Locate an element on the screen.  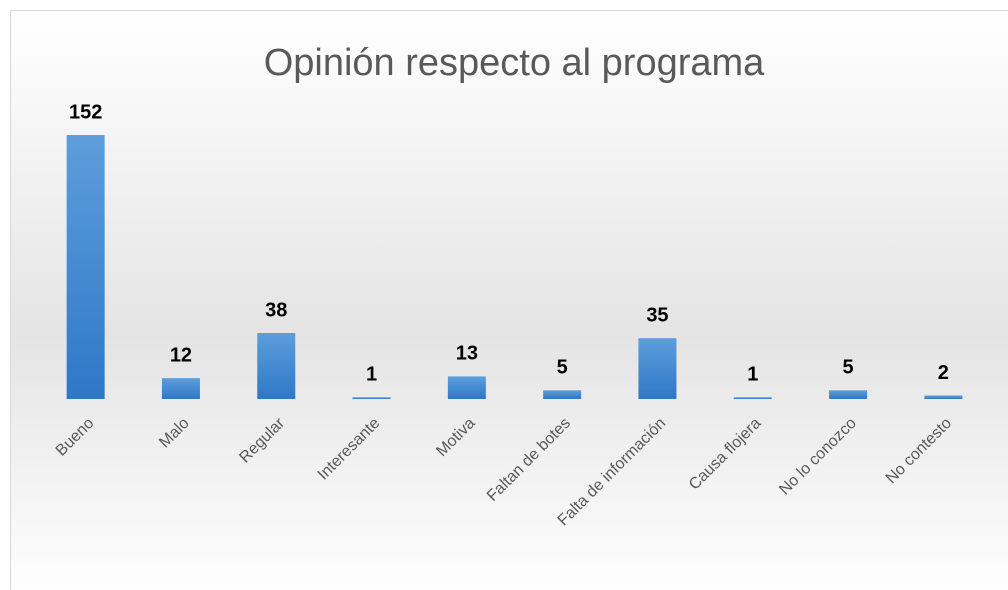
data-label: 12 is located at coordinates (181, 355).